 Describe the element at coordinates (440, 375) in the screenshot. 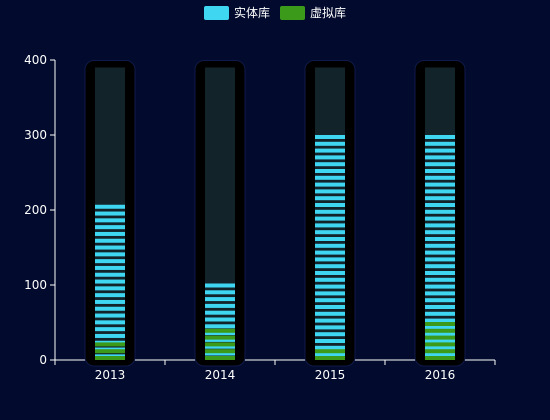

I see `x-tick-label: 2016` at that location.